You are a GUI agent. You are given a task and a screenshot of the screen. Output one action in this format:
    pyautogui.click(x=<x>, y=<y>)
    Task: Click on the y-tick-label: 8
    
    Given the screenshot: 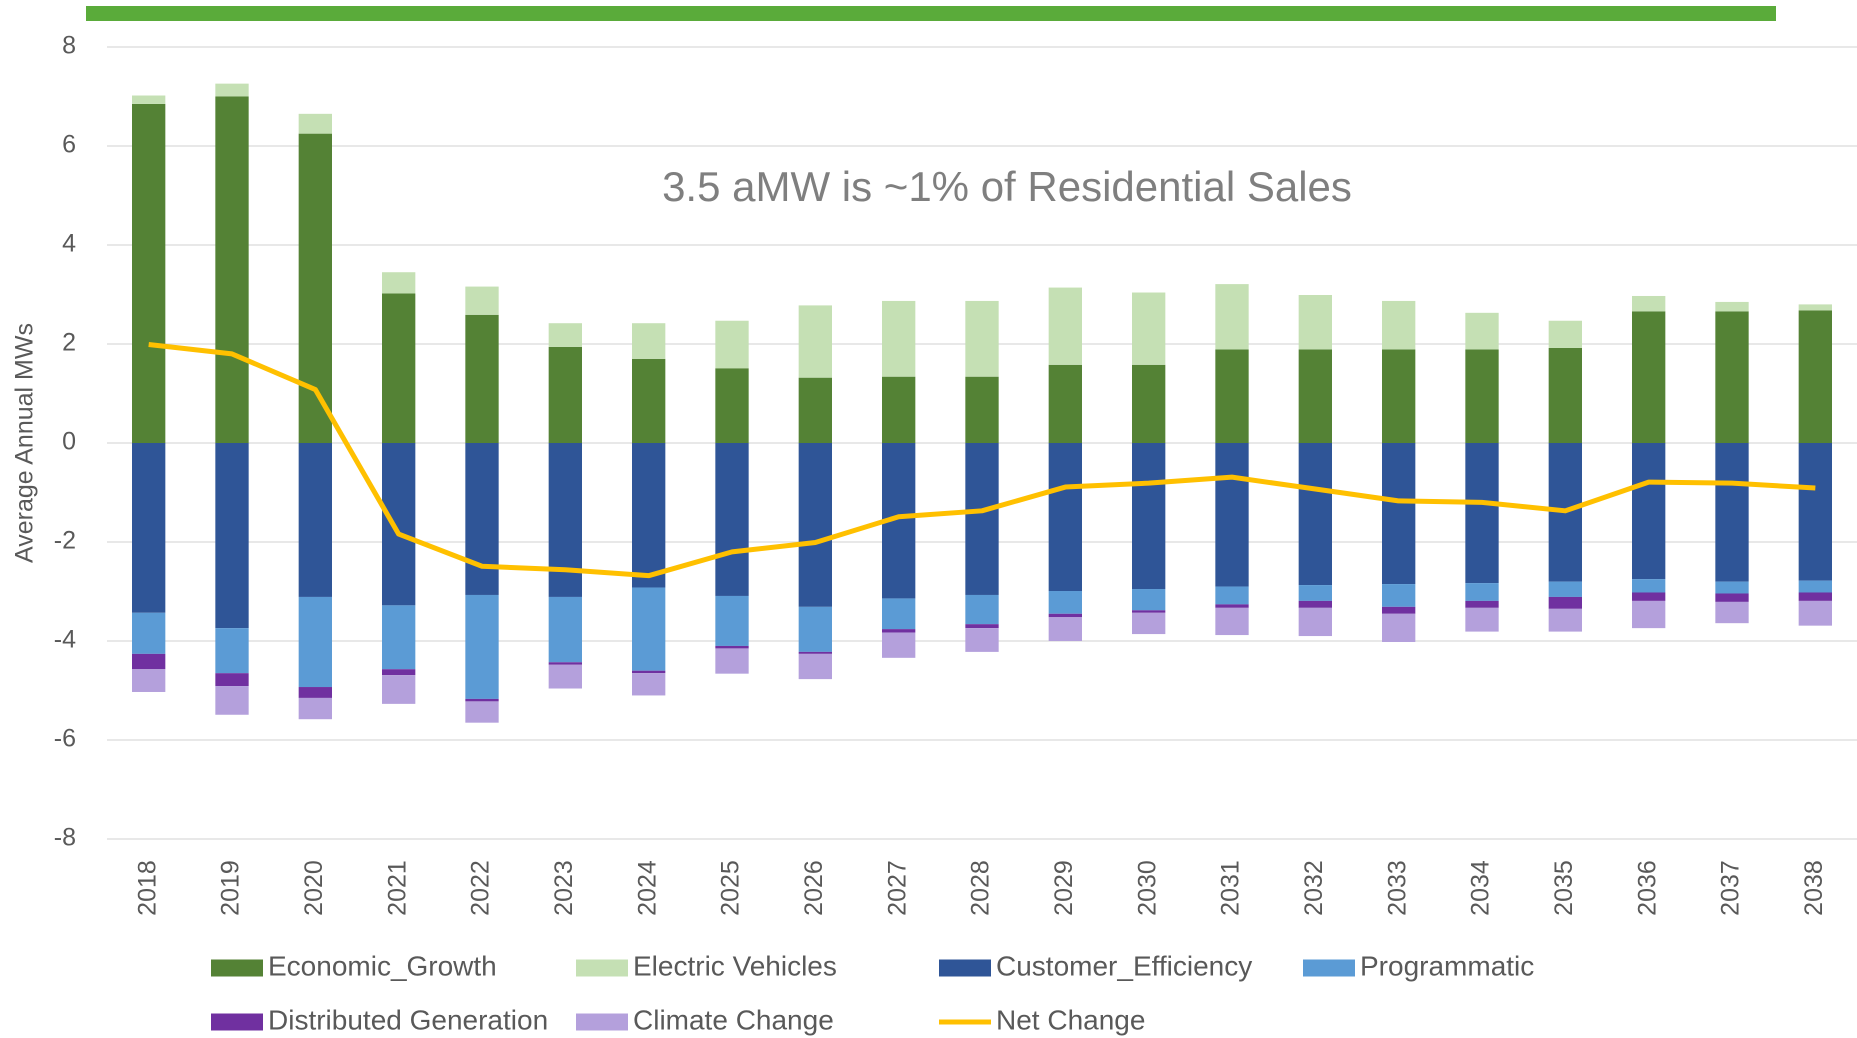 What is the action you would take?
    pyautogui.click(x=69, y=46)
    